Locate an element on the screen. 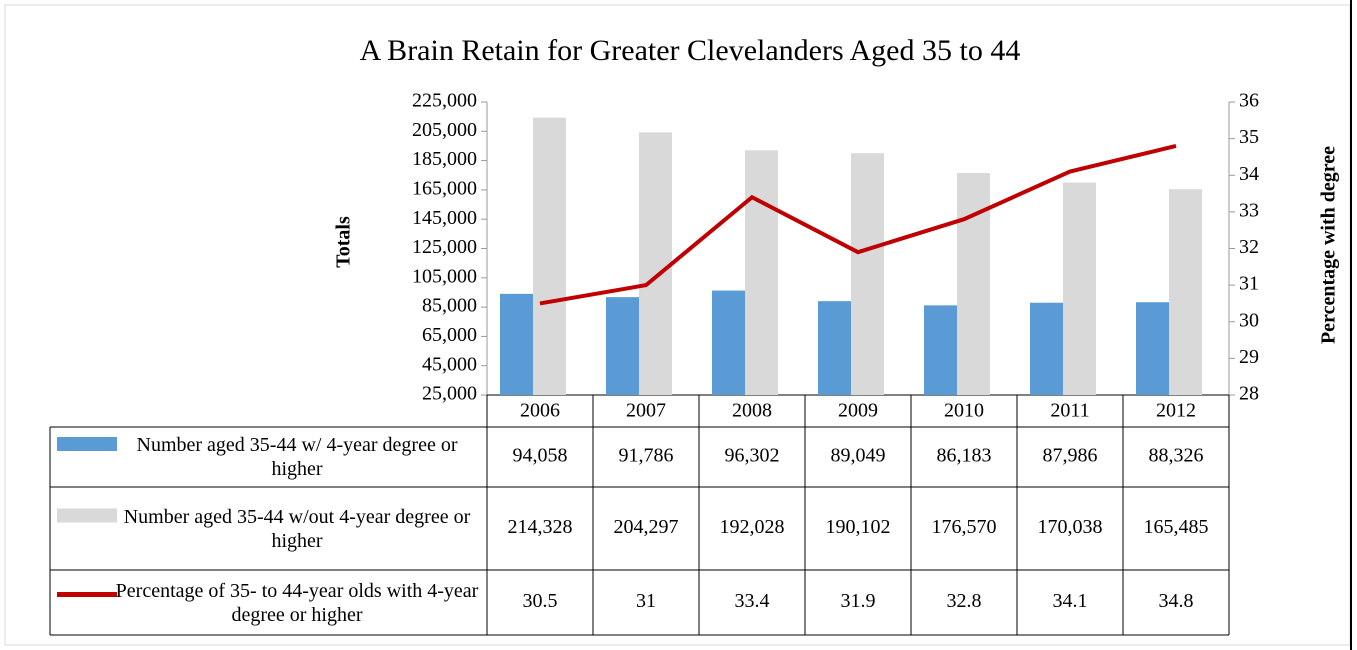  y-tick-label: 185,000 is located at coordinates (444, 159).